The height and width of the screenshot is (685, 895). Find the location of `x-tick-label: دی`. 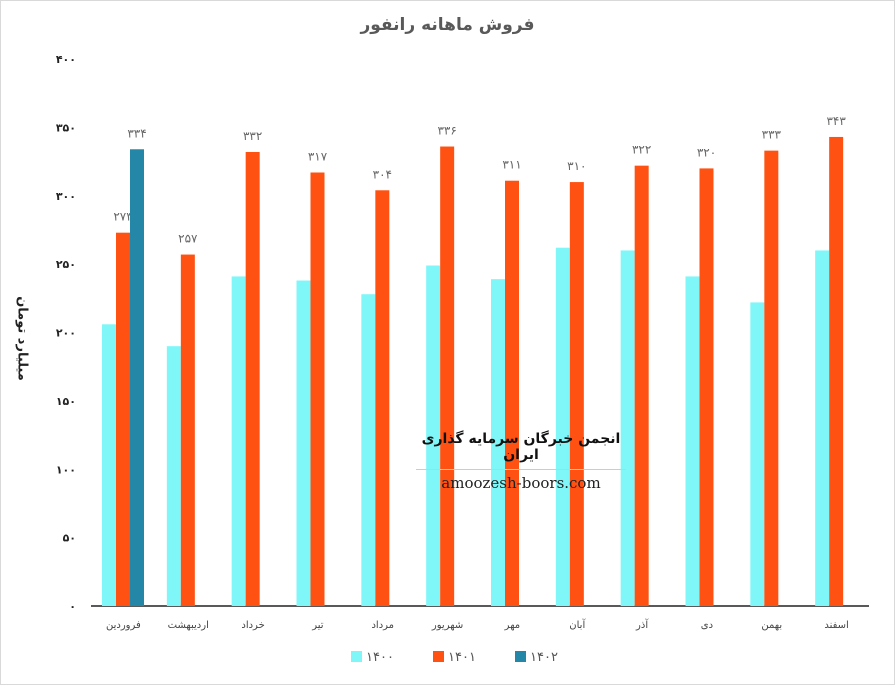

x-tick-label: دی is located at coordinates (707, 625).